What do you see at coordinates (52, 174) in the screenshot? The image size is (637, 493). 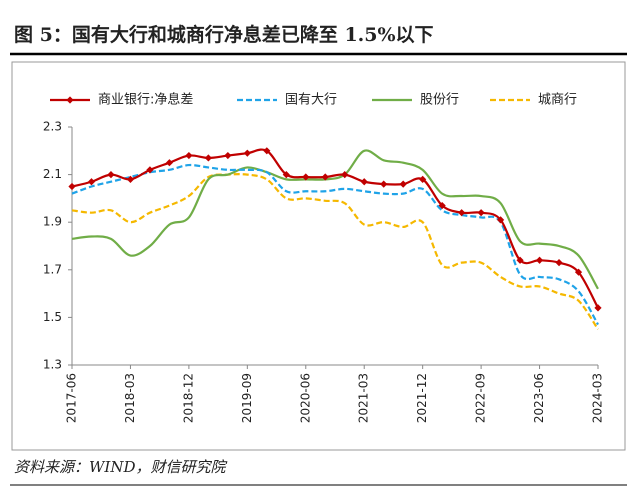 I see `y-tick-label: 2.1` at bounding box center [52, 174].